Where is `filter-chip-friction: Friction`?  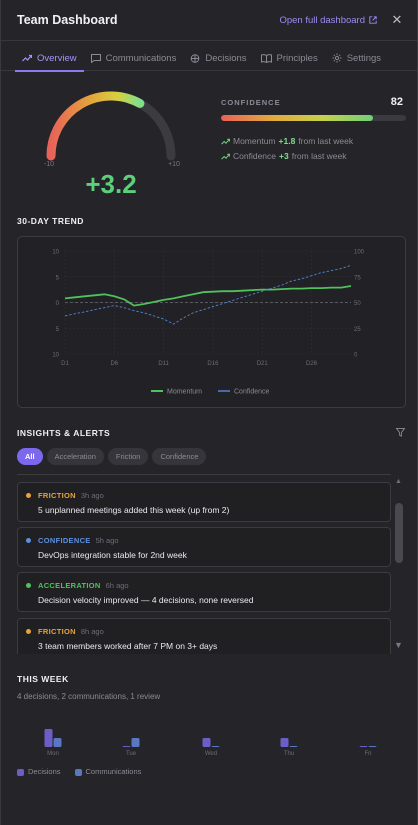 filter-chip-friction: Friction is located at coordinates (128, 456).